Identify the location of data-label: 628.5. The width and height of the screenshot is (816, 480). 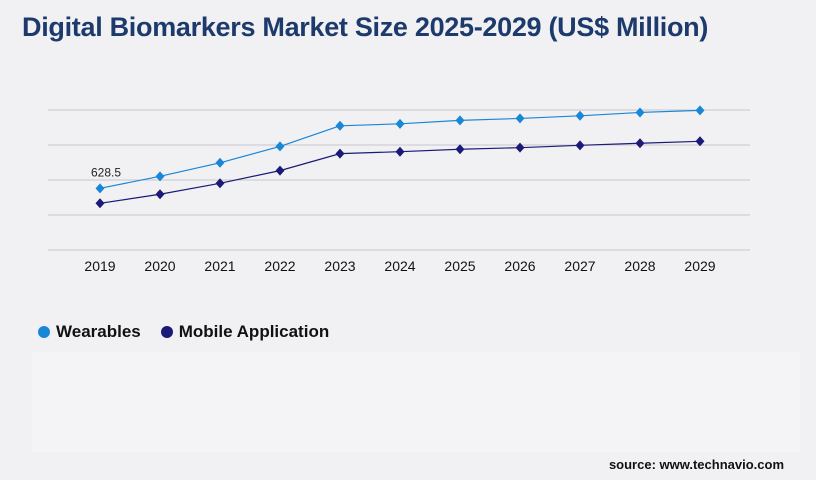
(106, 172).